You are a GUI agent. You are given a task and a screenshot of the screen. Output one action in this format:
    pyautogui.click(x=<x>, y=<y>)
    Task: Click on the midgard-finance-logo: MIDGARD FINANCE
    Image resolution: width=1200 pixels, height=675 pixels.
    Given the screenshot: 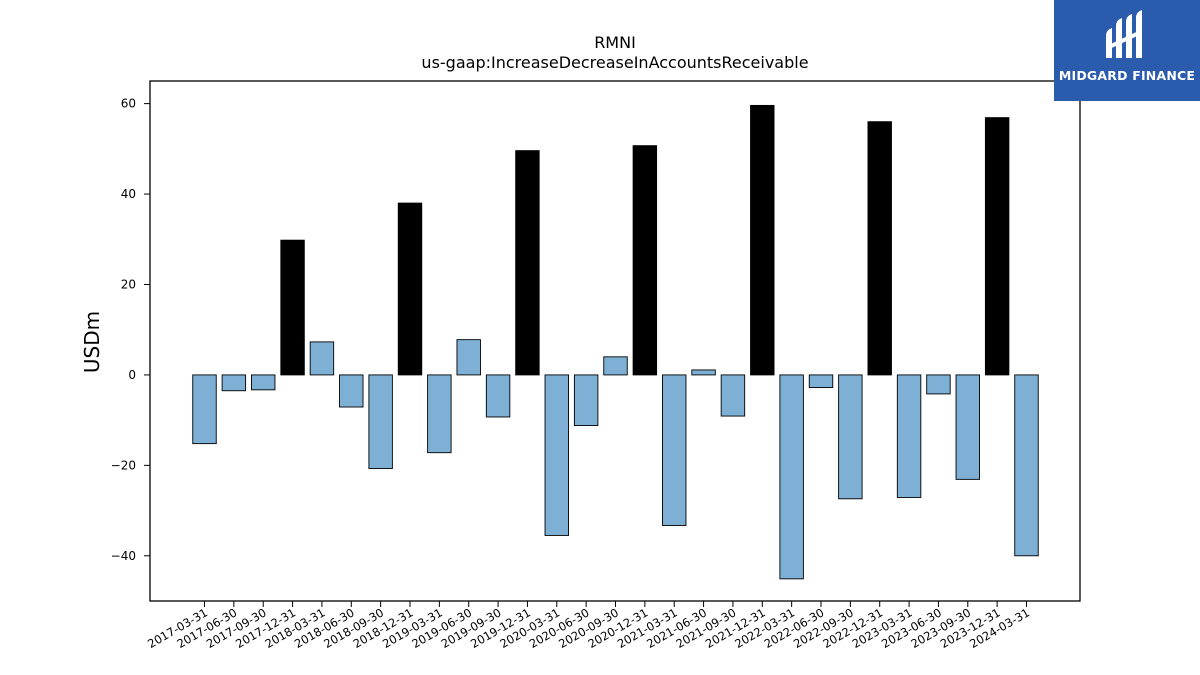 What is the action you would take?
    pyautogui.click(x=1127, y=50)
    